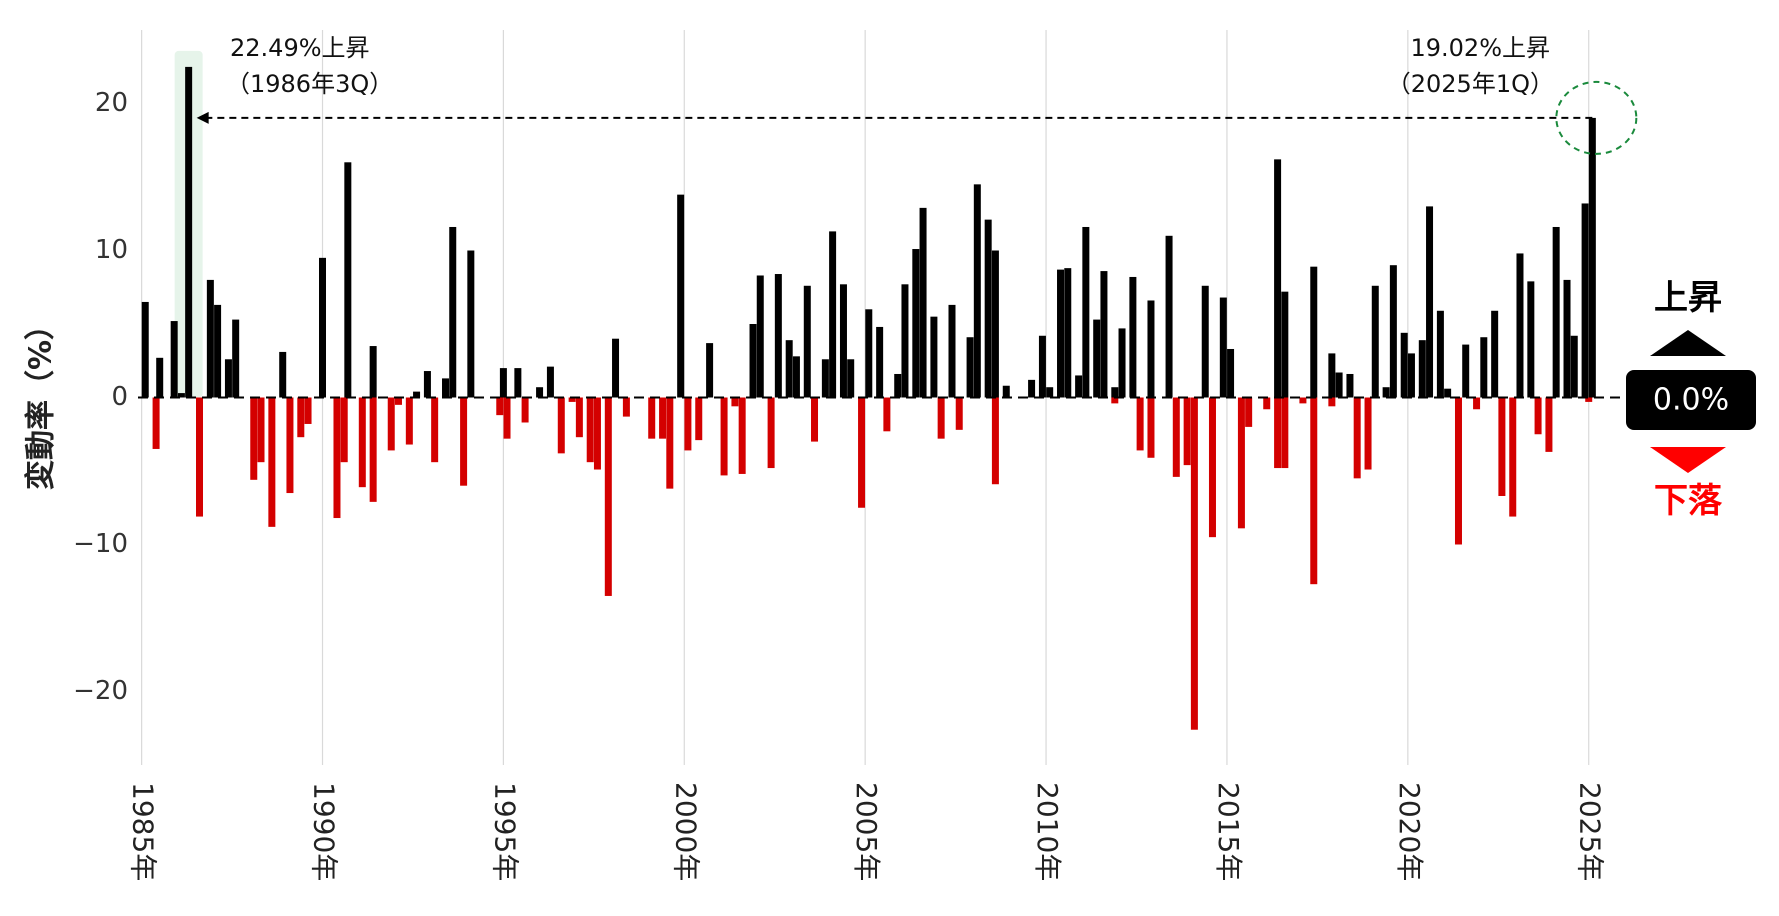  I want to click on legend: 上昇 0.0% 下落, so click(1691, 399).